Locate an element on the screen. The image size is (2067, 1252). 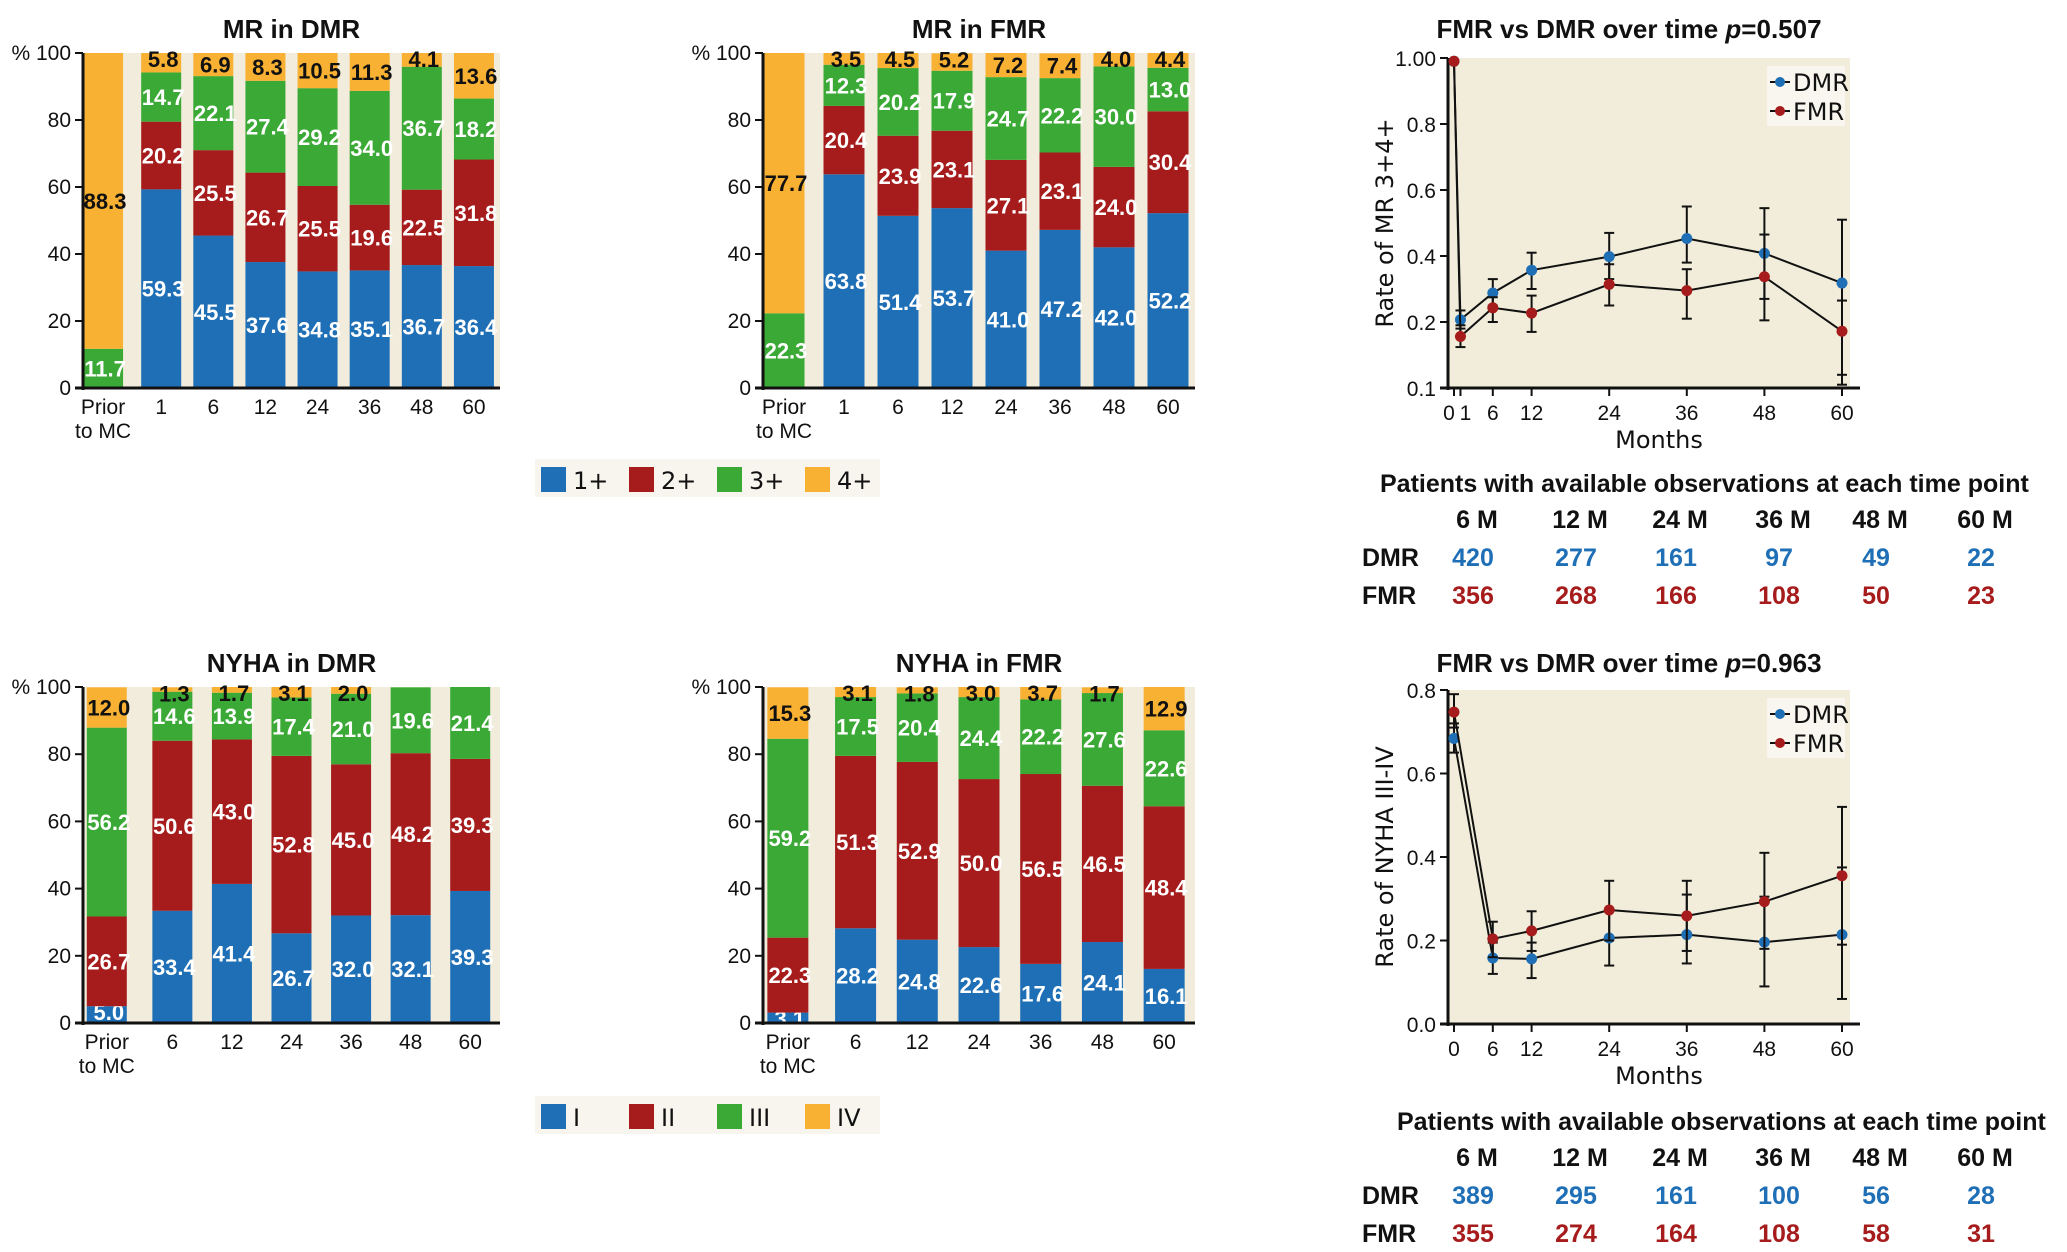
y-tick-label: 0.4 is located at coordinates (1422, 858).